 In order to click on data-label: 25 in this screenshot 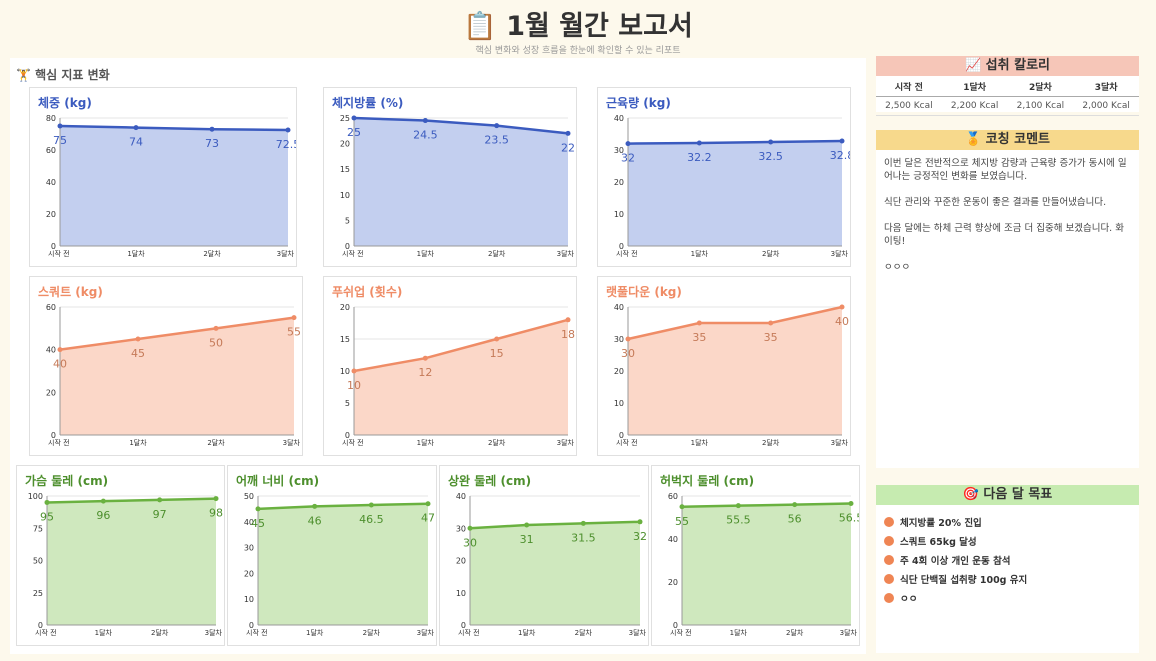, I will do `click(354, 132)`.